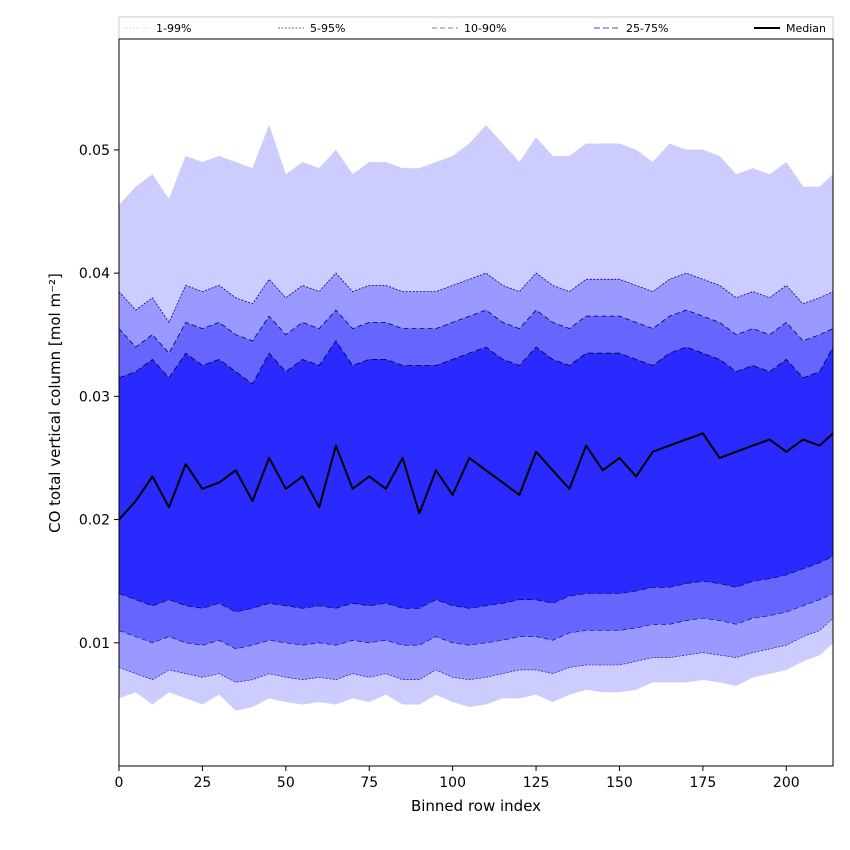 This screenshot has height=850, width=850. What do you see at coordinates (94, 397) in the screenshot?
I see `y-tick-label: 0.03` at bounding box center [94, 397].